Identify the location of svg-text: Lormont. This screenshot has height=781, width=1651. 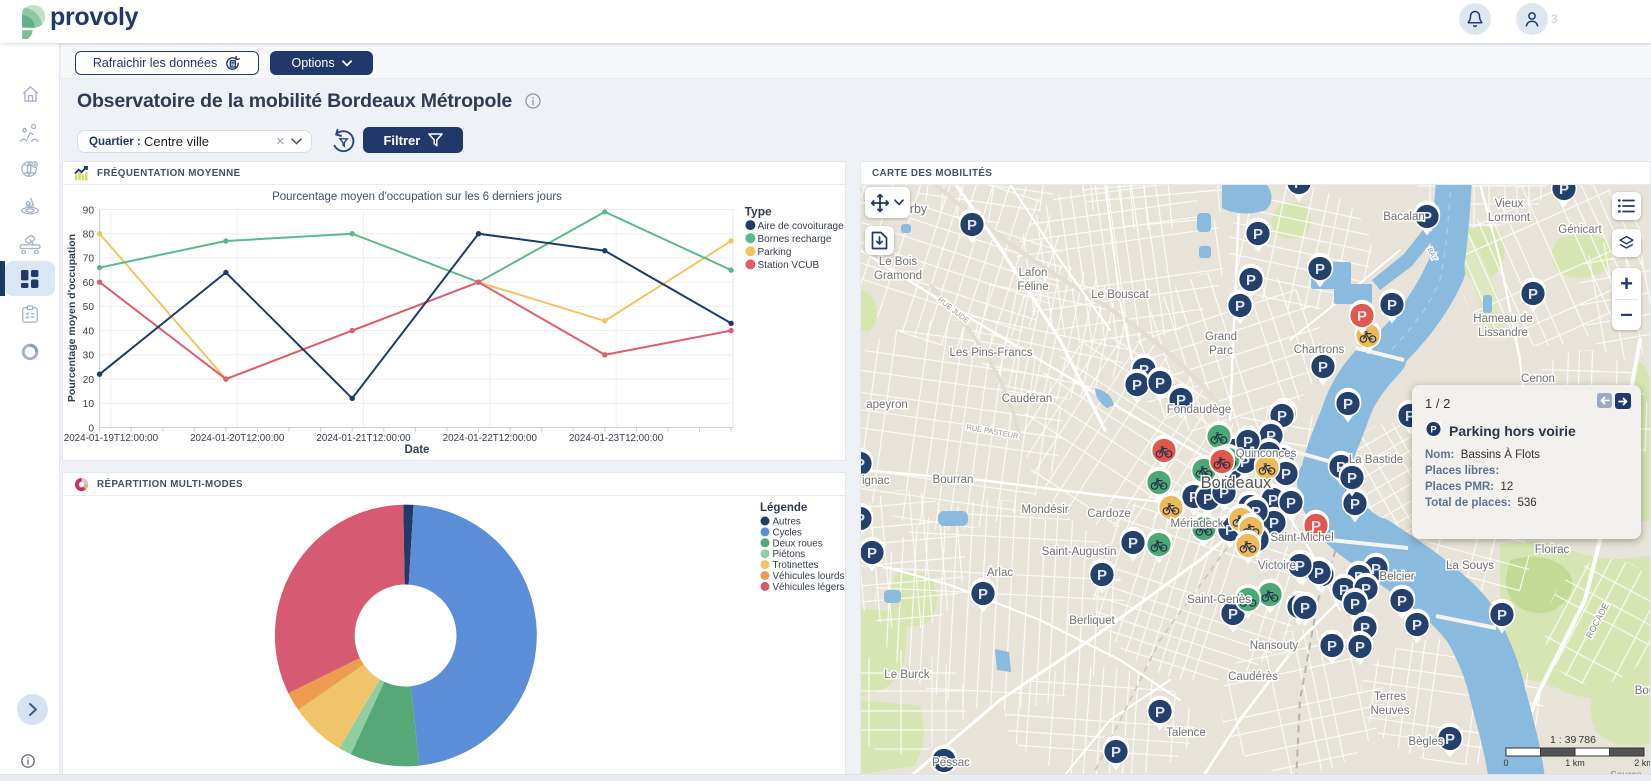
(1509, 218).